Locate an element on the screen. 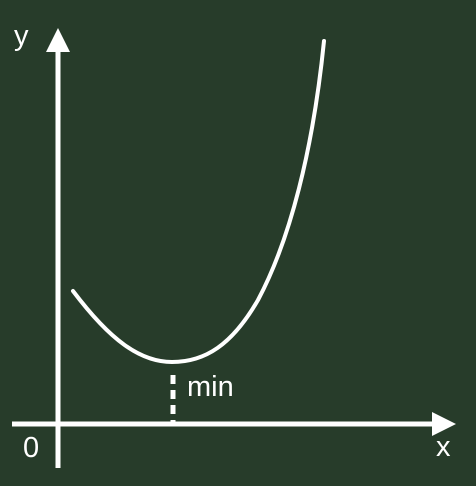  minimum-label: min is located at coordinates (210, 387).